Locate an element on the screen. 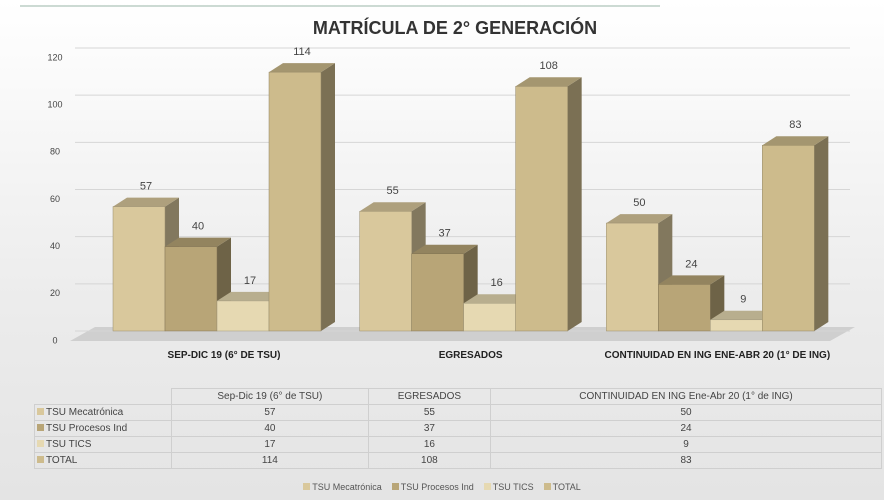  table-cell: 57 is located at coordinates (270, 412).